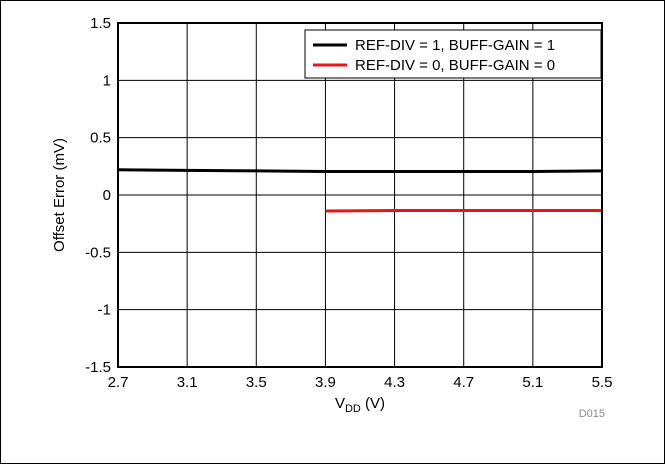  Describe the element at coordinates (353, 409) in the screenshot. I see `x-axis-label-subscript: DD` at that location.